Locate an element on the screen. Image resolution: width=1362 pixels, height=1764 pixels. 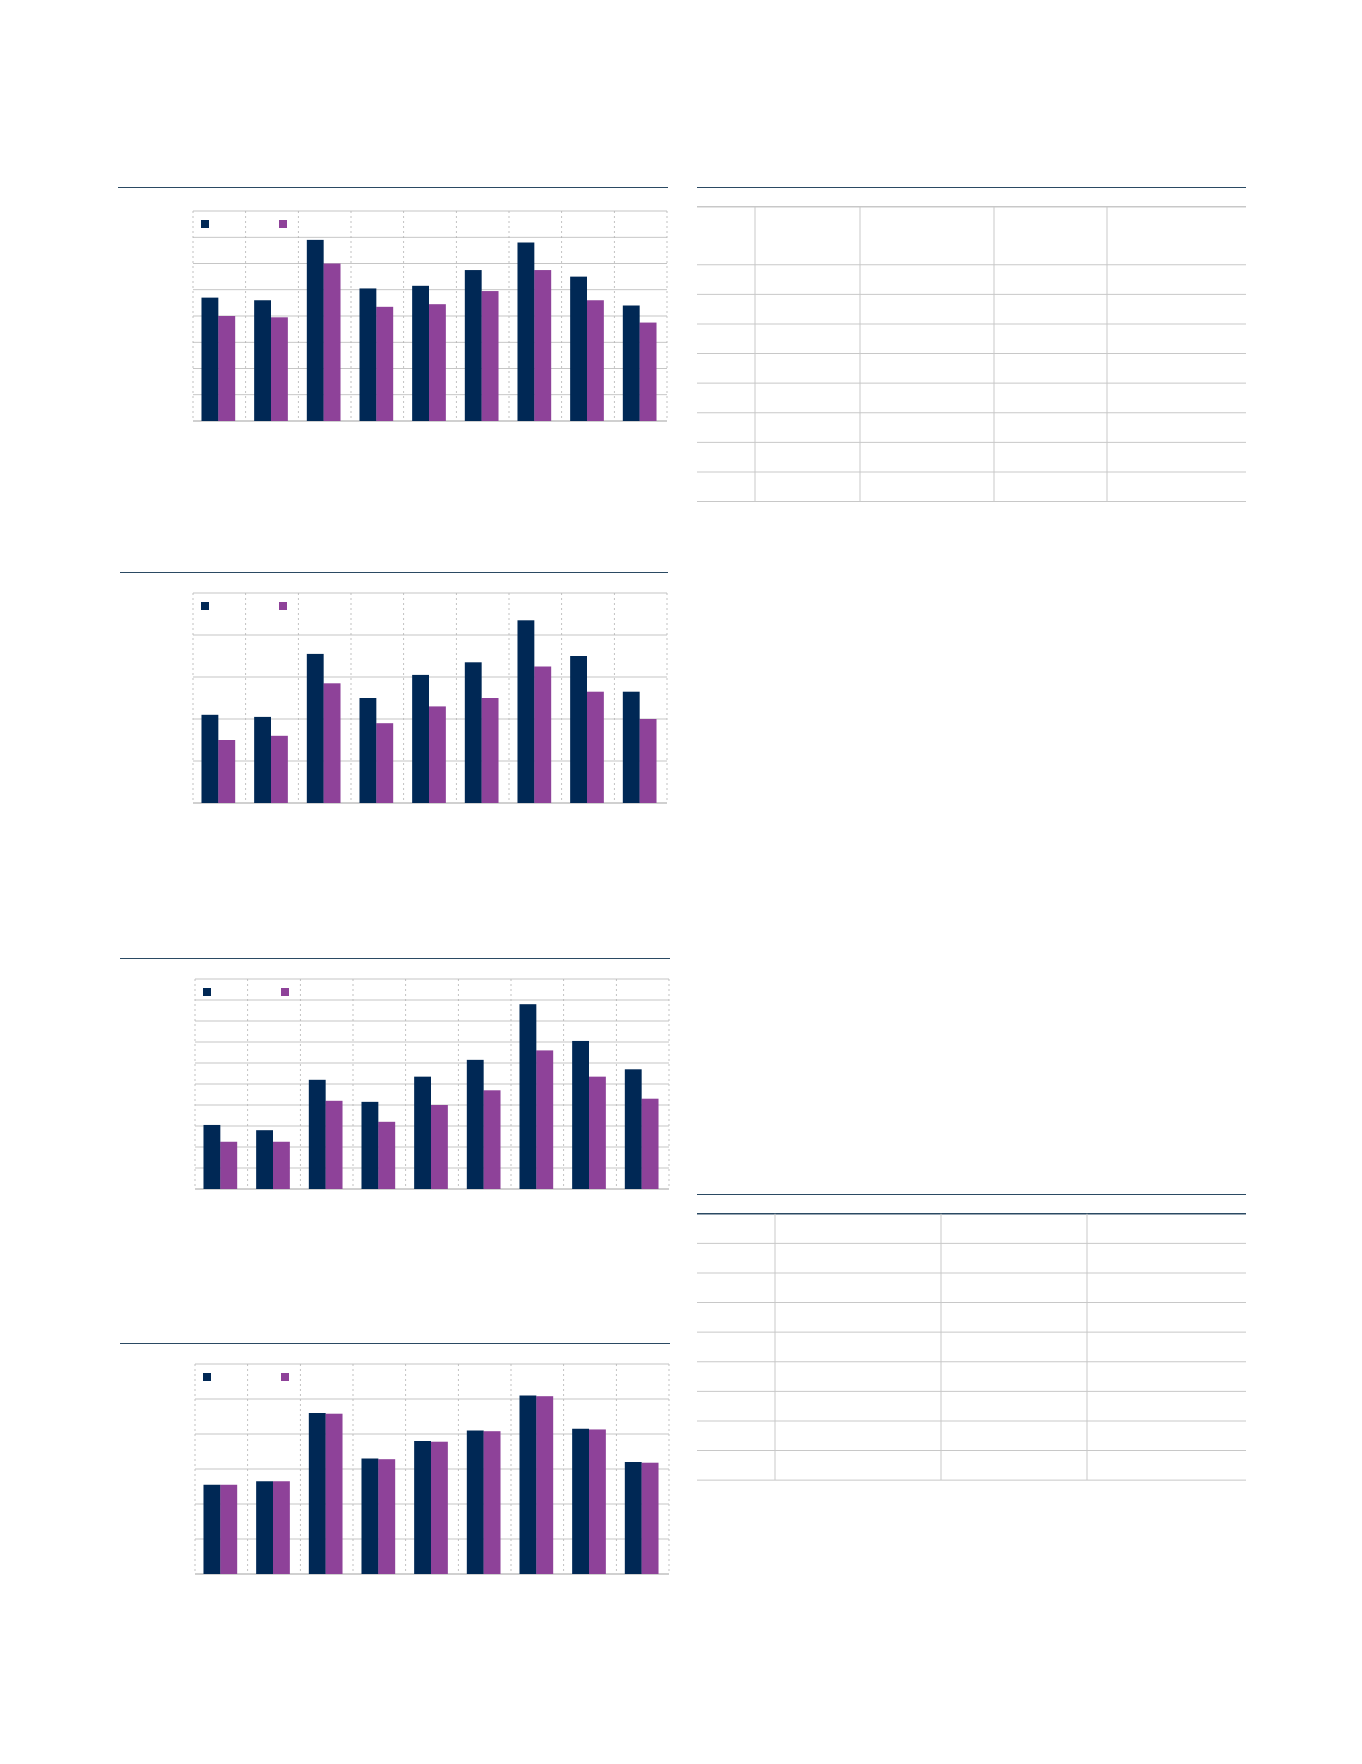
data-table-2-grid is located at coordinates (971, 1347).